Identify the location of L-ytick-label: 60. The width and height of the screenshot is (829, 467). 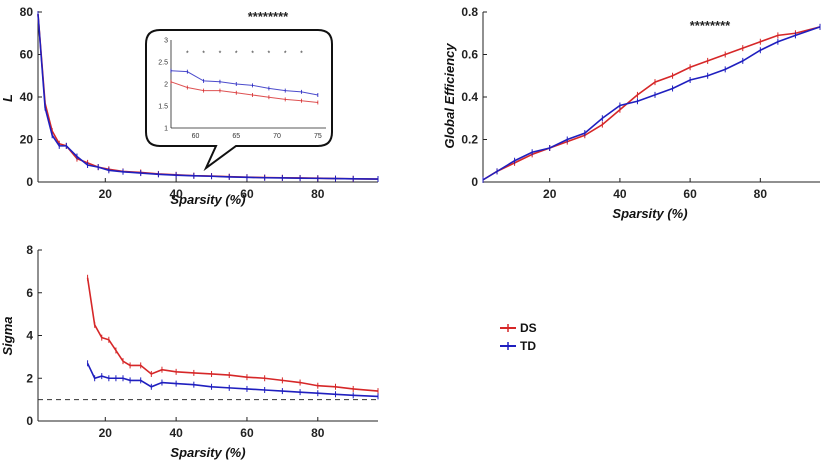
(27, 55).